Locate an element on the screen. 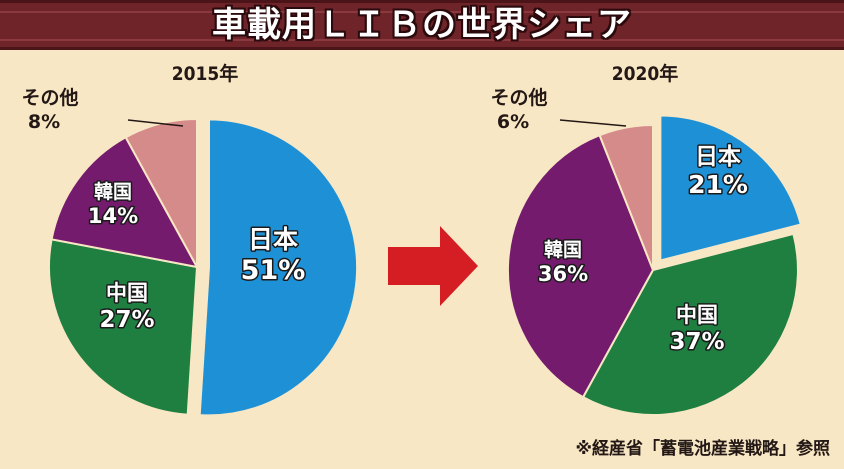 This screenshot has height=469, width=844. slice-value-label: 6% is located at coordinates (513, 122).